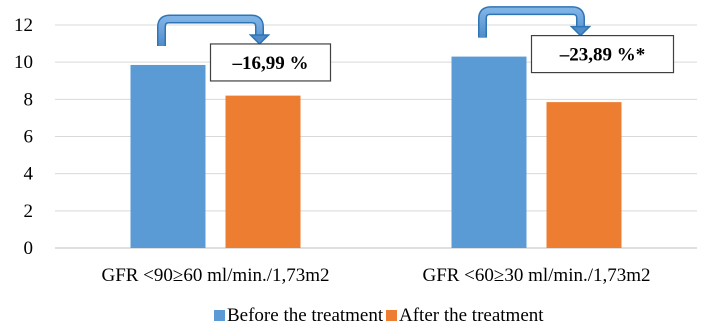  Describe the element at coordinates (215, 275) in the screenshot. I see `category-label: GFR <90≥60 ml/min./1,73m2` at that location.